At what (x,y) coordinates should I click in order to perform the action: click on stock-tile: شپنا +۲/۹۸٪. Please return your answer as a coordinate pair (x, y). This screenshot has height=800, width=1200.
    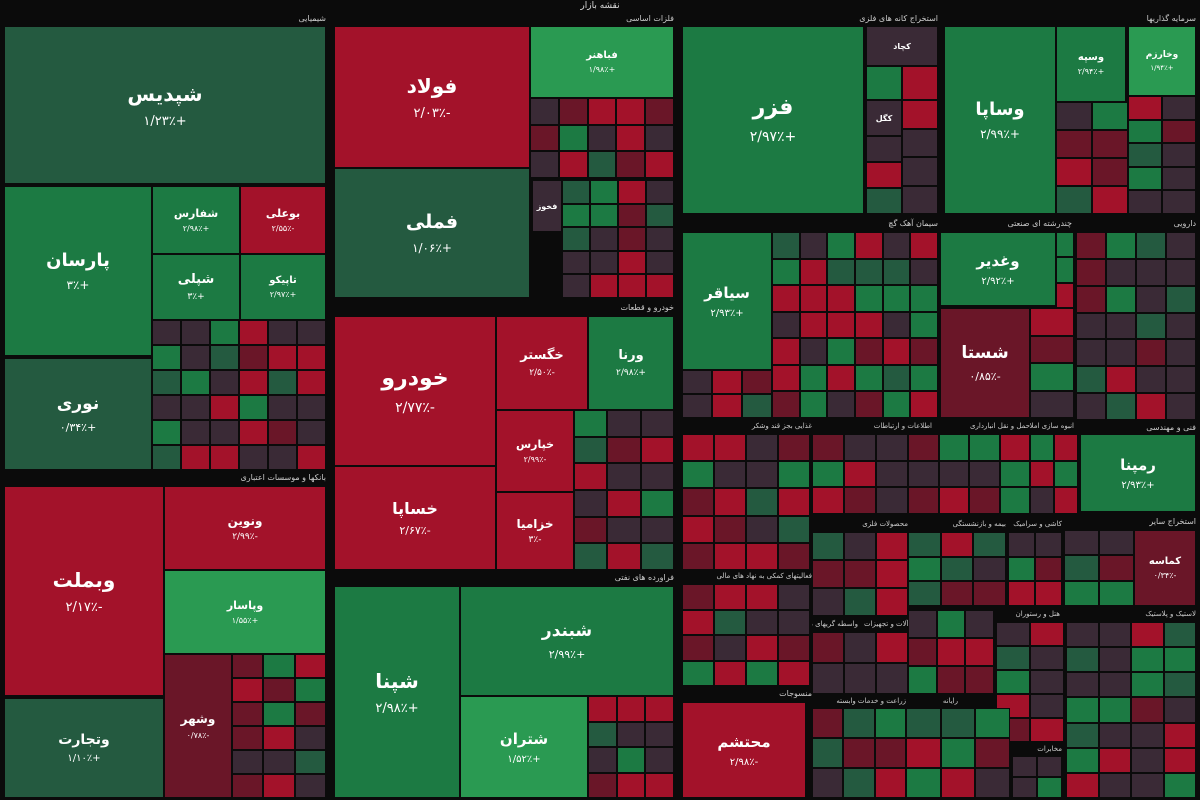
    Looking at the image, I should click on (397, 692).